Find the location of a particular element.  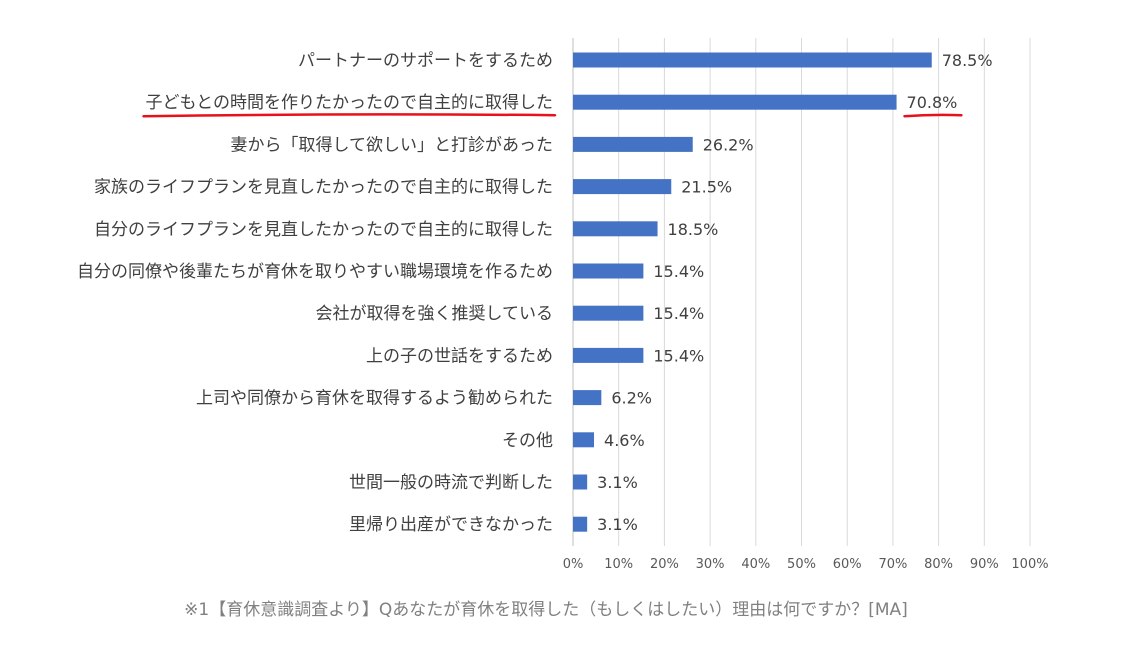

category-label: 世間一般の時流で判断した is located at coordinates (451, 483).